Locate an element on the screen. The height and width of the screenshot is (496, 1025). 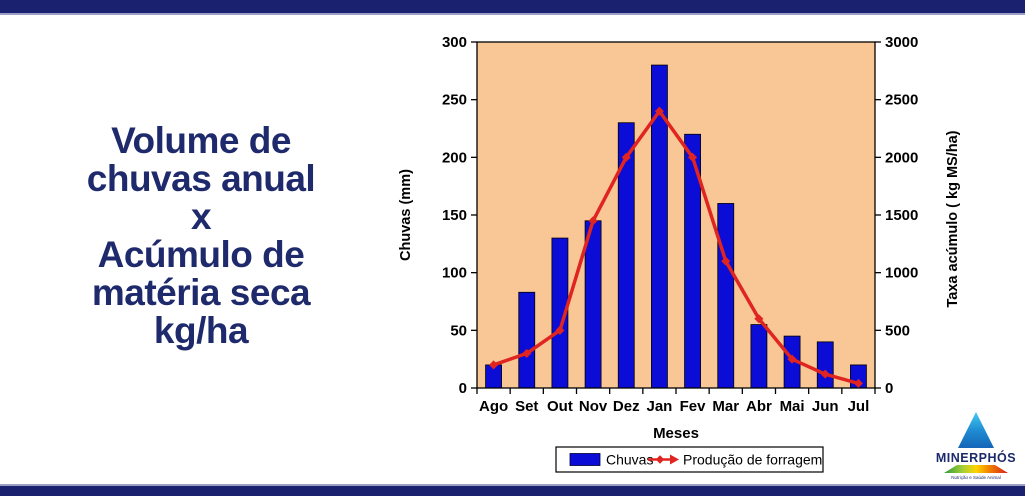
slide-title-line: Volume de is located at coordinates (201, 140).